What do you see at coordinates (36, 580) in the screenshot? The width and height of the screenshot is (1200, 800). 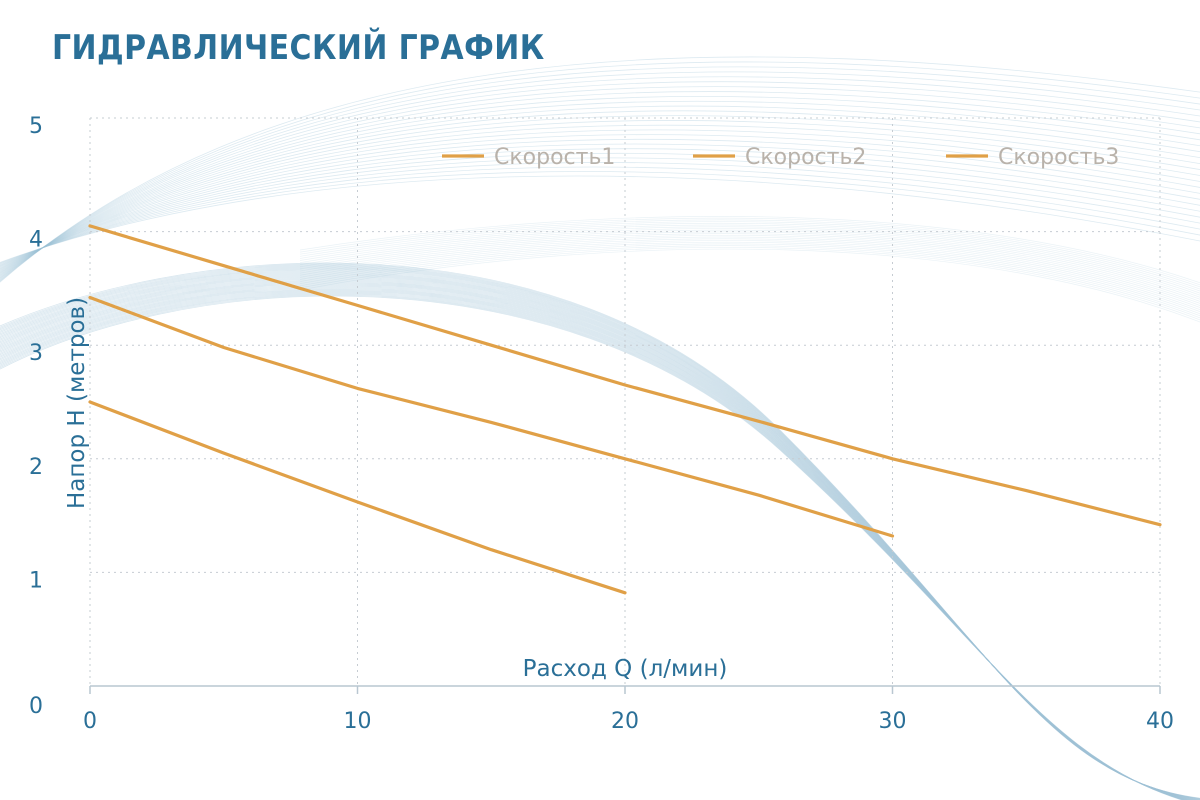 I see `y-tick-label: 1` at bounding box center [36, 580].